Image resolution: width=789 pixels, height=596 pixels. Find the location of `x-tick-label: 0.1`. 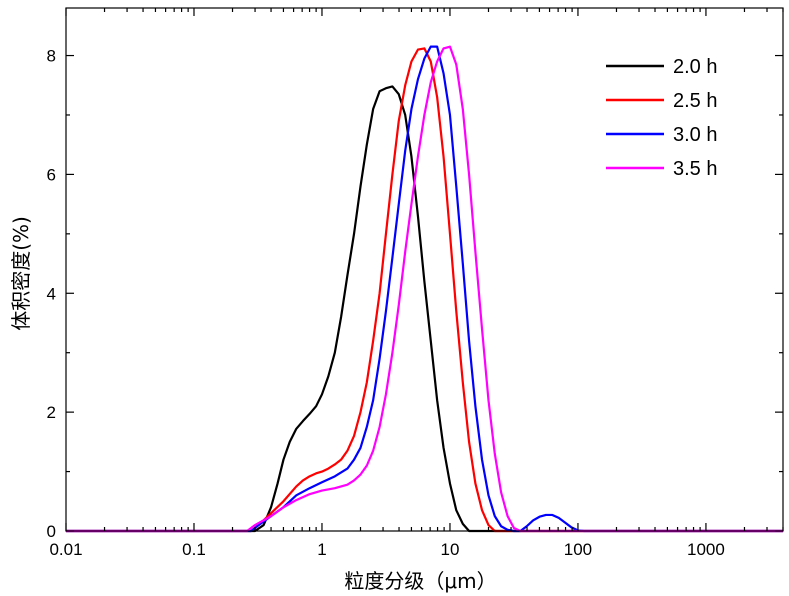

x-tick-label: 0.1 is located at coordinates (194, 549).